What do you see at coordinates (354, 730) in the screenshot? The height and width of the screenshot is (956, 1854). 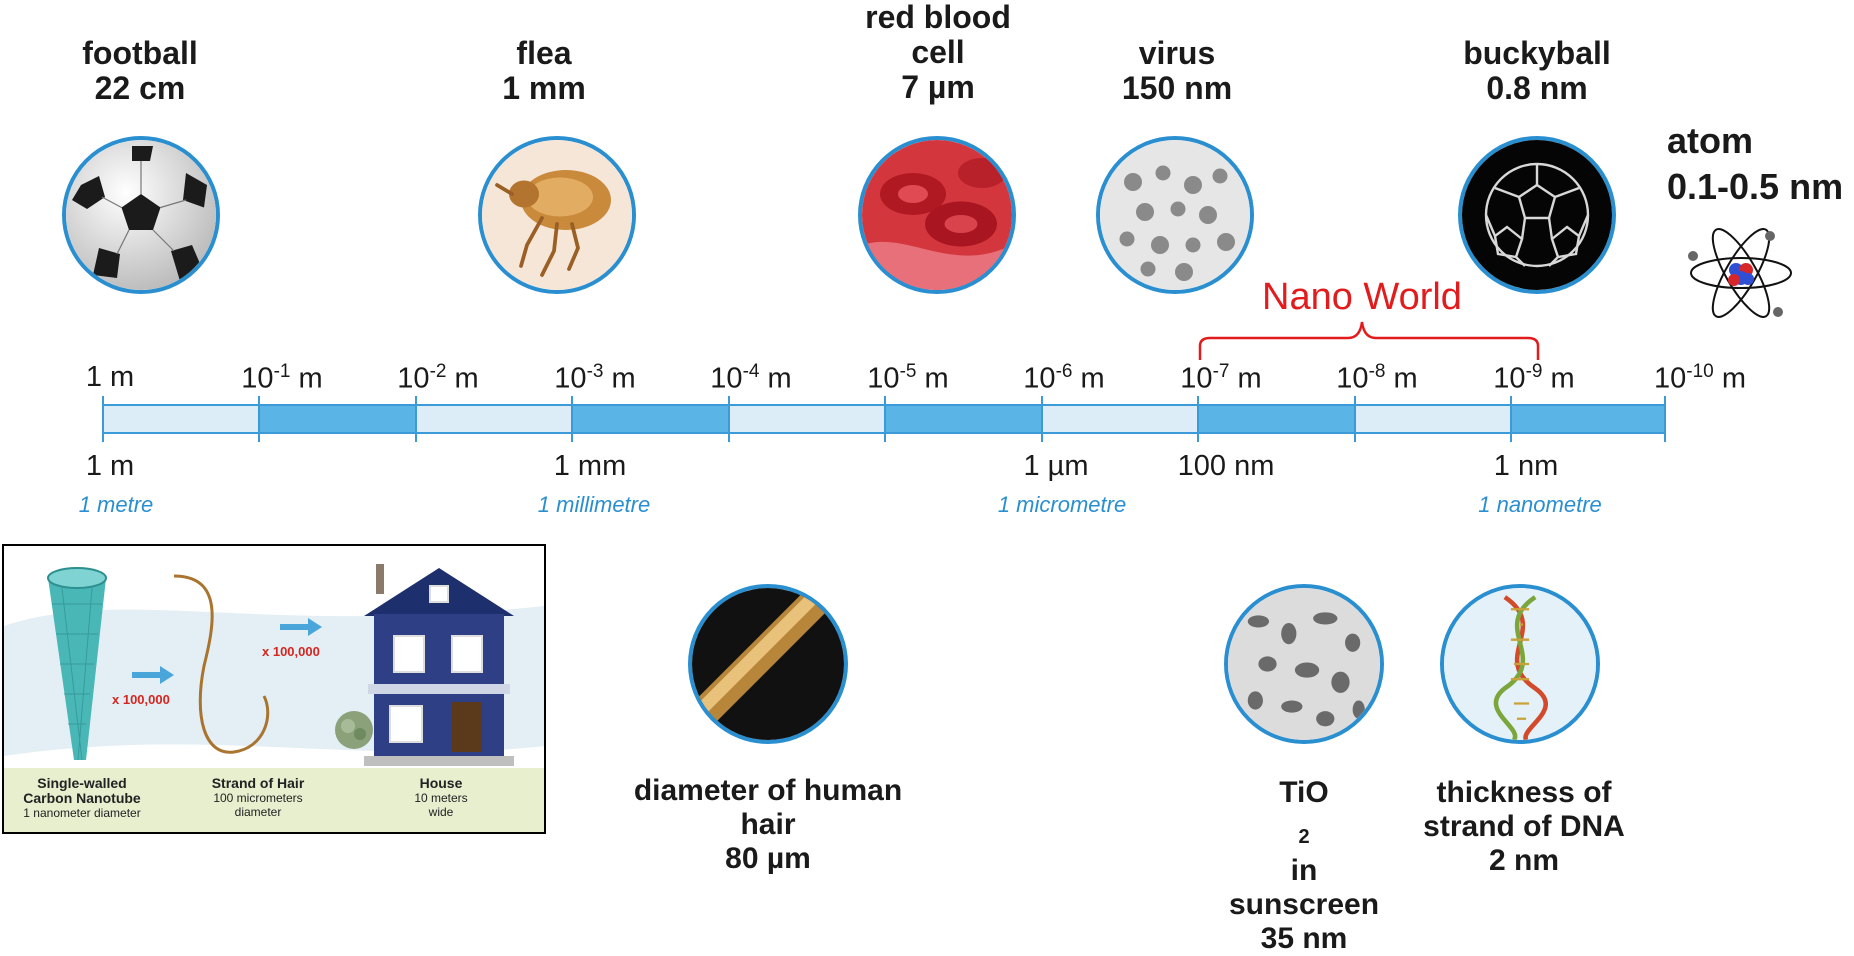 I see `shrub-icon` at bounding box center [354, 730].